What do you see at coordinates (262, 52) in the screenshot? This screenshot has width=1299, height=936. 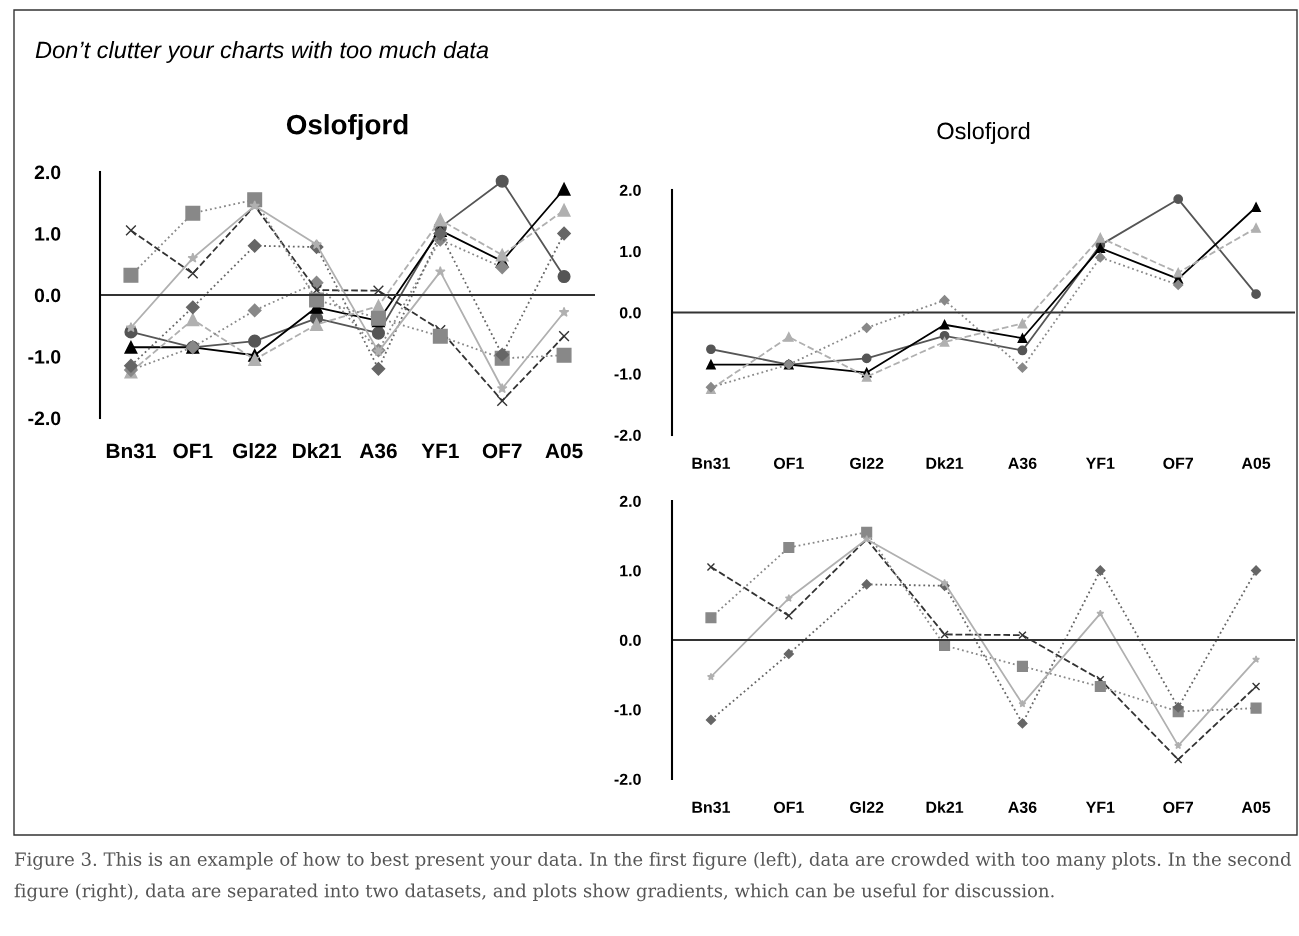 I see `text: Don’t clutter your charts with too much data` at bounding box center [262, 52].